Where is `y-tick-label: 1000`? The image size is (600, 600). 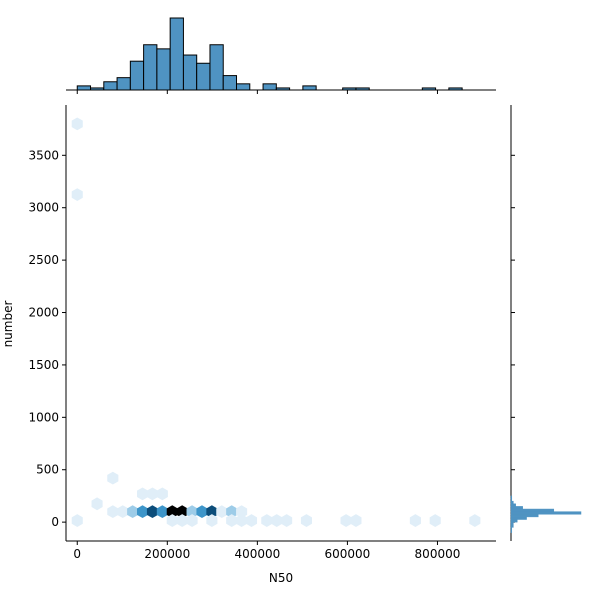 y-tick-label: 1000 is located at coordinates (43, 417).